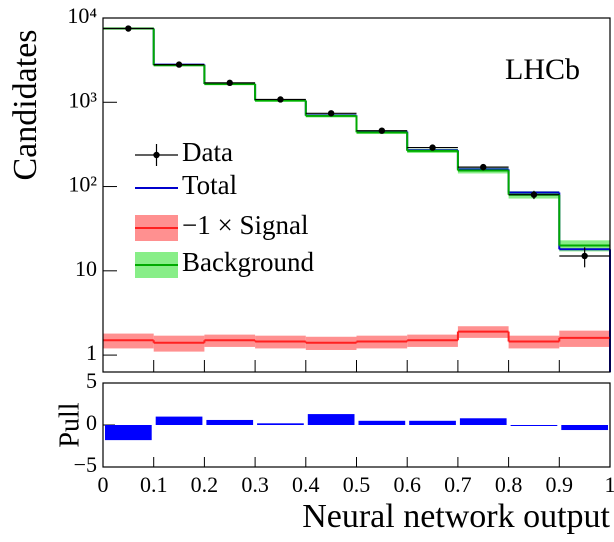 This screenshot has height=542, width=614. Describe the element at coordinates (509, 484) in the screenshot. I see `x-tick-label: 0.8` at that location.